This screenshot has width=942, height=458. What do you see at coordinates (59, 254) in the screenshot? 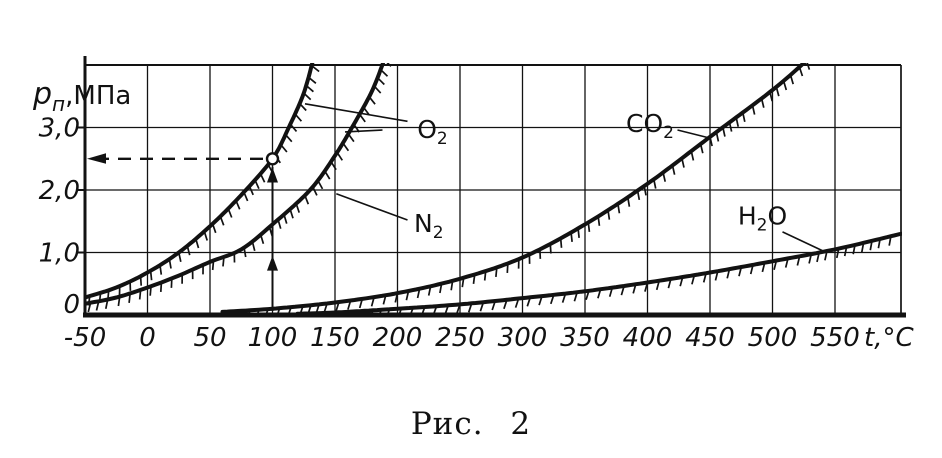
I see `y-tick-label: 1,0` at bounding box center [59, 254].